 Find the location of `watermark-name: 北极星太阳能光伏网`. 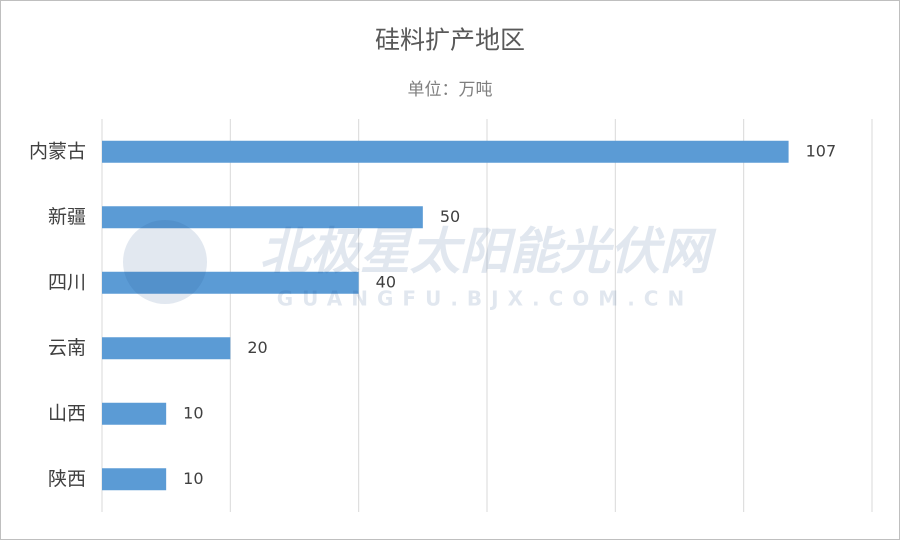

watermark-name: 北极星太阳能光伏网 is located at coordinates (488, 252).